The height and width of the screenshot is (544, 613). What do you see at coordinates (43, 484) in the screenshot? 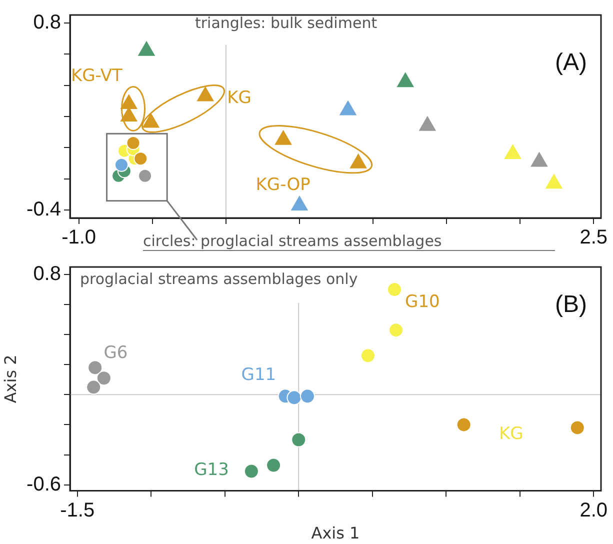
I see `y-tick-label: -0.6` at bounding box center [43, 484].